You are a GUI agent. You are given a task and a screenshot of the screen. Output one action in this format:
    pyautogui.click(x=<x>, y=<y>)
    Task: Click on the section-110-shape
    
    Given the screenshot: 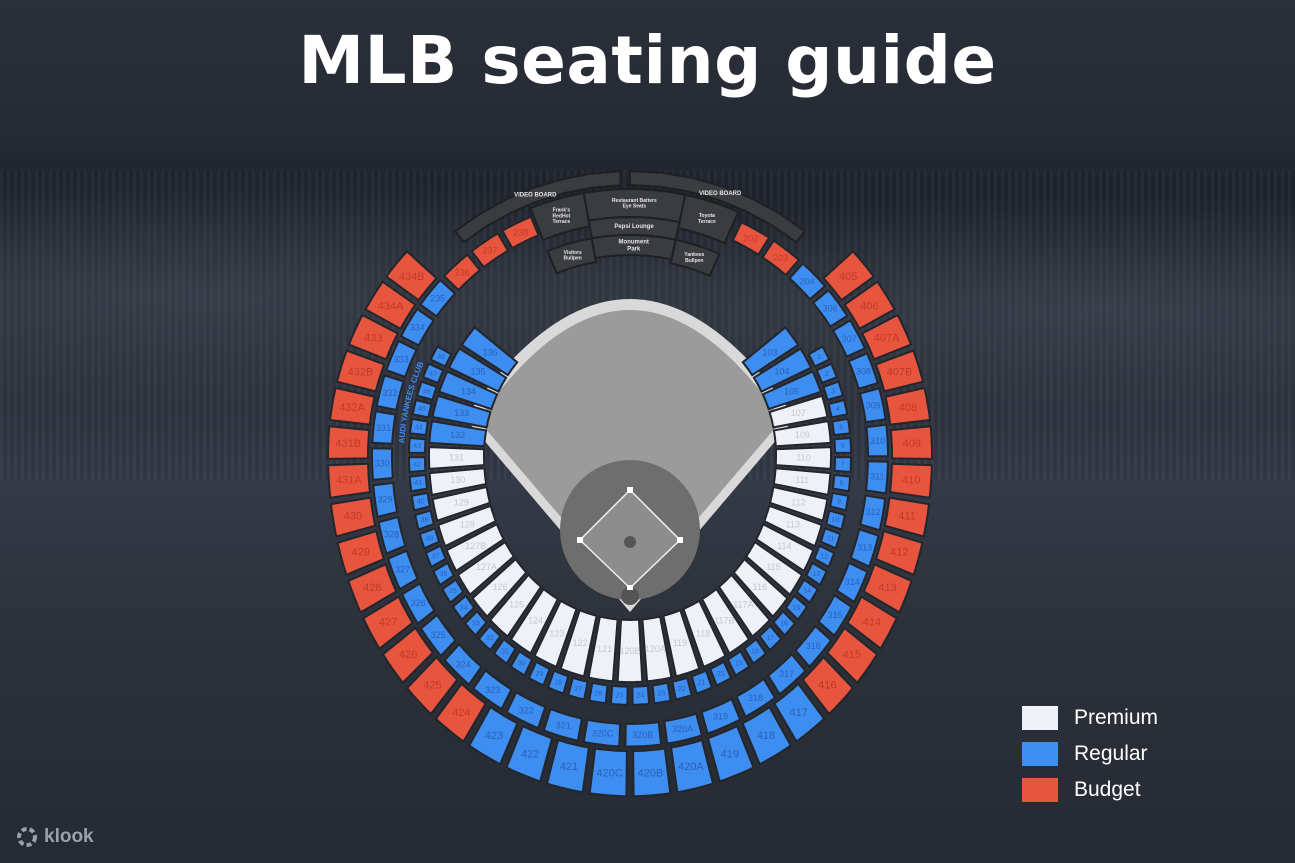 What is the action you would take?
    pyautogui.click(x=803, y=458)
    